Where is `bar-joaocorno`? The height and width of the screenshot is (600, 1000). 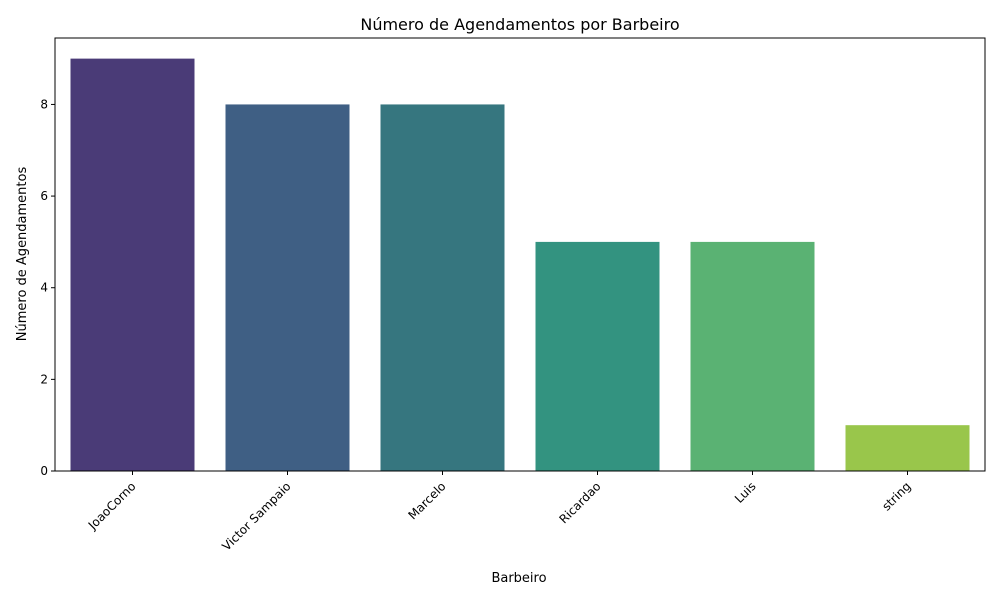
bar-joaocorno is located at coordinates (132, 264).